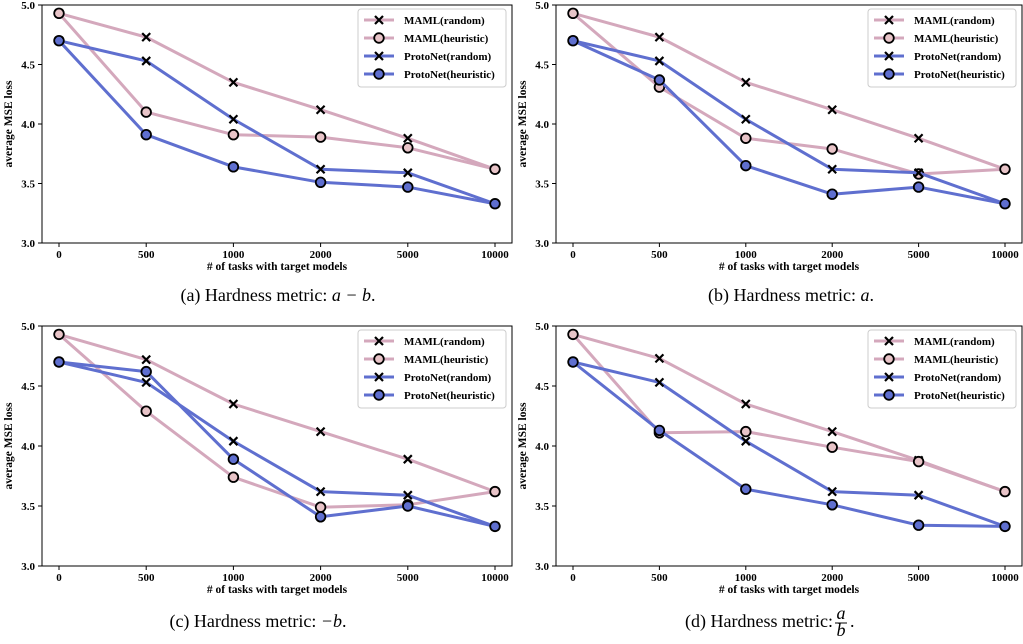  Describe the element at coordinates (1005, 255) in the screenshot. I see `x-tick-label: 10000` at that location.